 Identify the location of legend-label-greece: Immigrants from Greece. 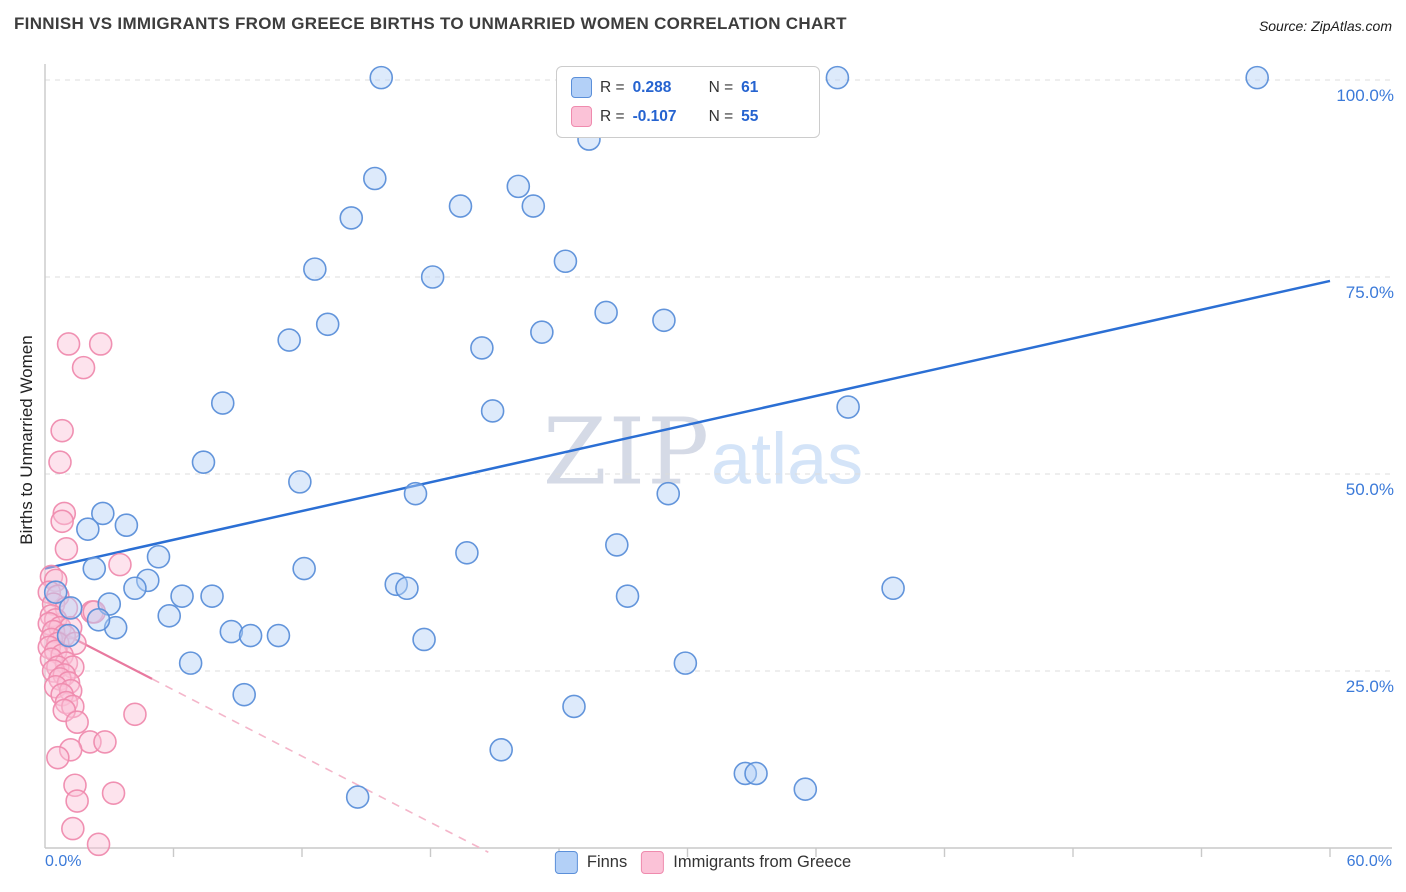
(762, 862).